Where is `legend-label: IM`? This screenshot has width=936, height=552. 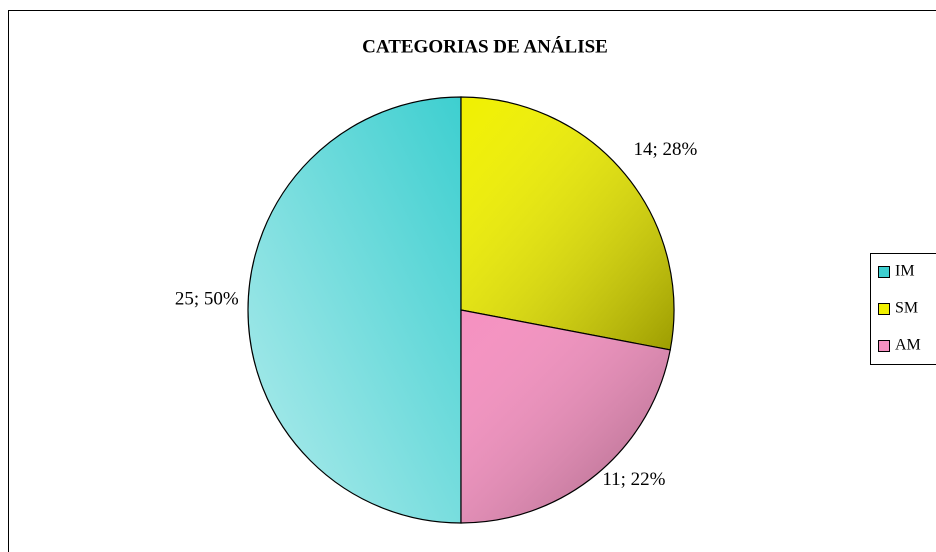 legend-label: IM is located at coordinates (905, 271).